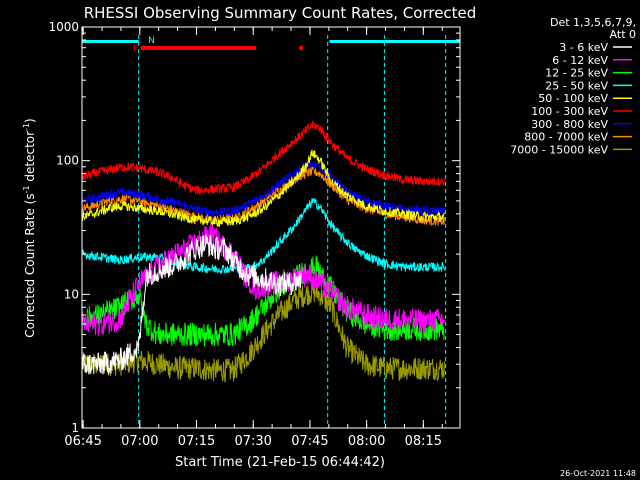 Image resolution: width=640 pixels, height=480 pixels. Describe the element at coordinates (569, 111) in the screenshot. I see `legend-label: 100 - 300 keV` at that location.